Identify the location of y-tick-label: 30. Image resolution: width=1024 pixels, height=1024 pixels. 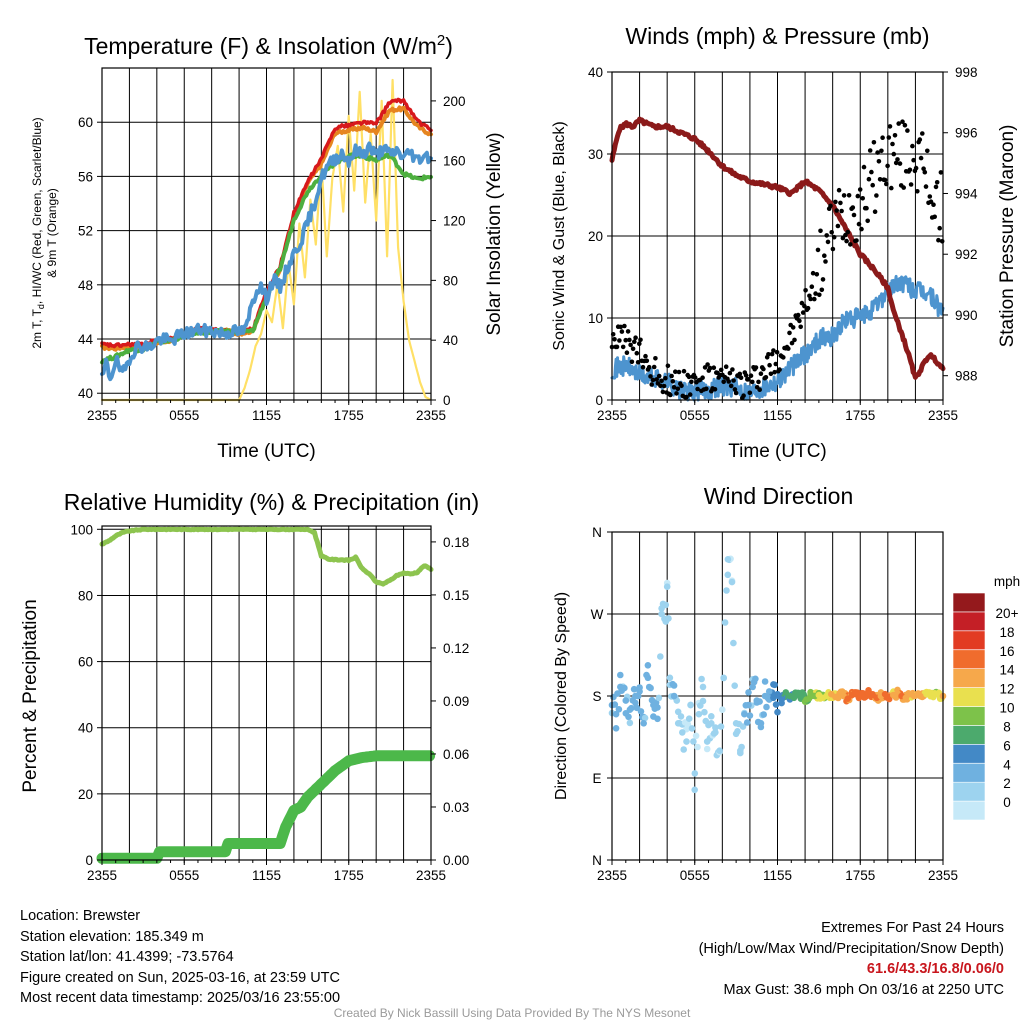
(595, 154).